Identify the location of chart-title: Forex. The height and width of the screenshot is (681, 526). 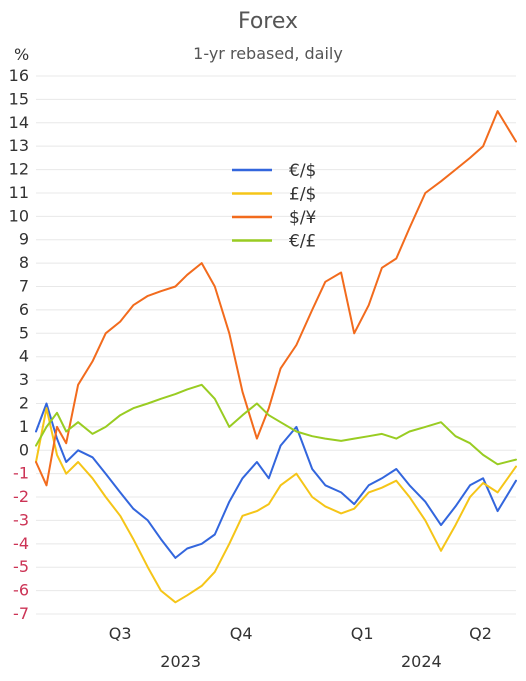
(268, 21).